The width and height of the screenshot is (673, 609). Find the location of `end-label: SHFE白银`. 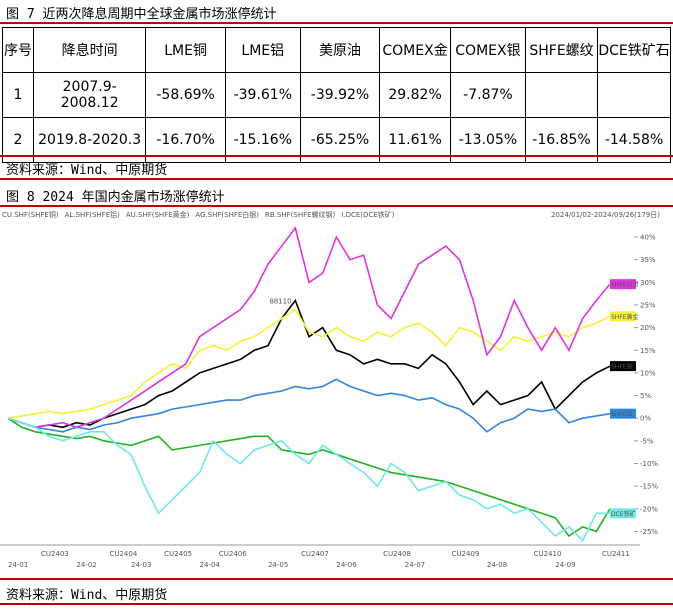

end-label: SHFE白银 is located at coordinates (625, 285).